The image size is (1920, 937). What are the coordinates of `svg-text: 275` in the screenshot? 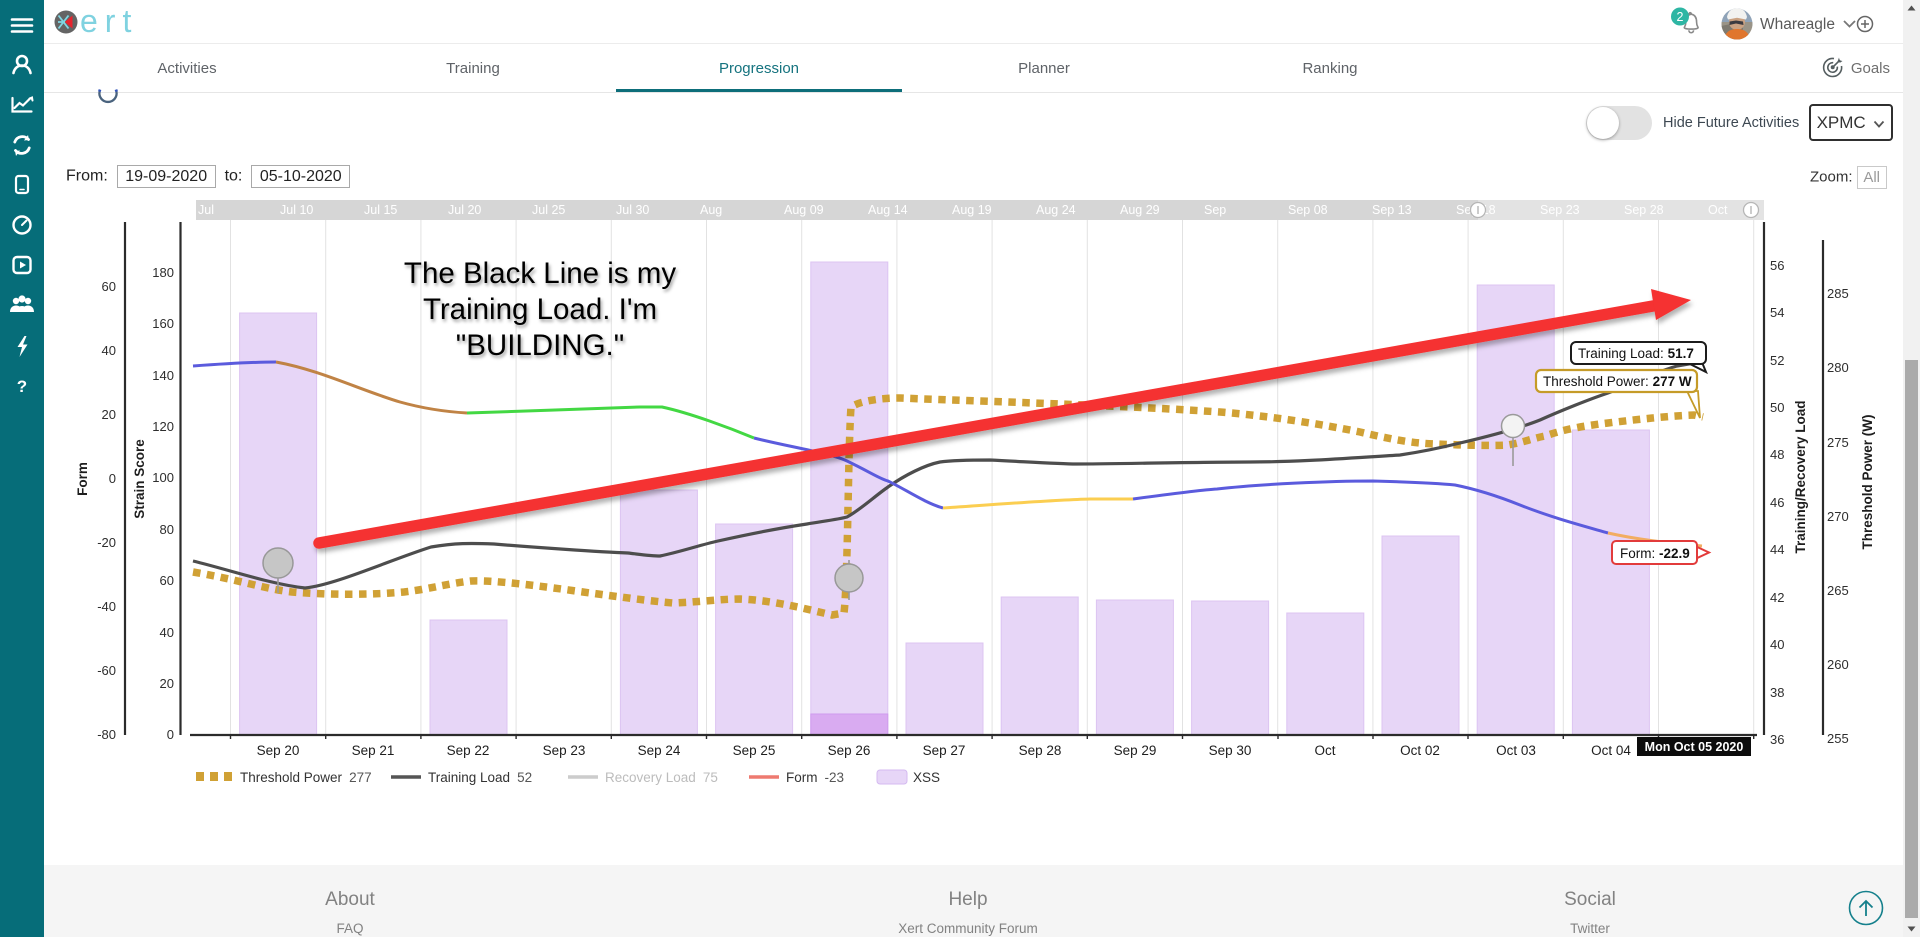 It's located at (1838, 442).